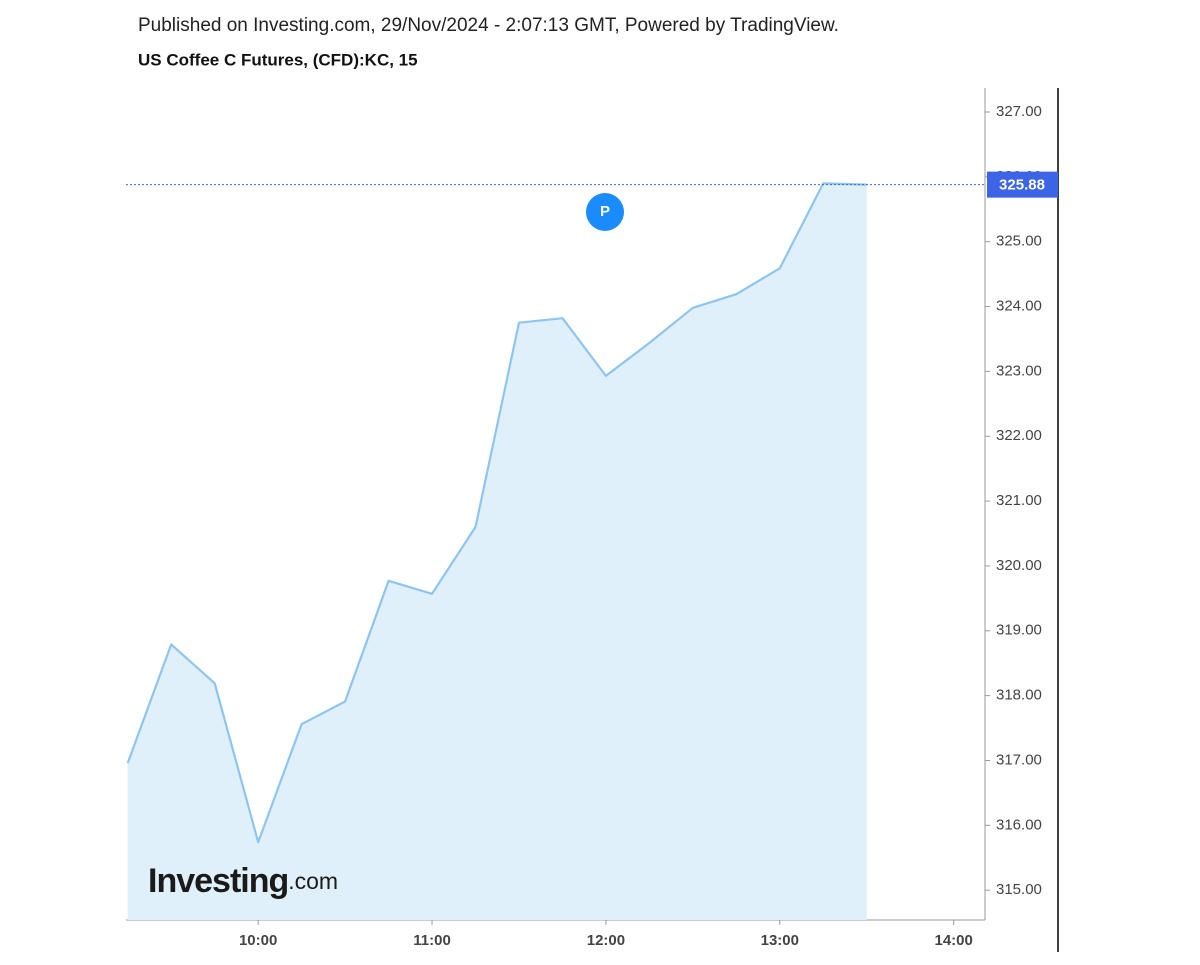  Describe the element at coordinates (1019, 695) in the screenshot. I see `y-tick-label: 318.00` at that location.